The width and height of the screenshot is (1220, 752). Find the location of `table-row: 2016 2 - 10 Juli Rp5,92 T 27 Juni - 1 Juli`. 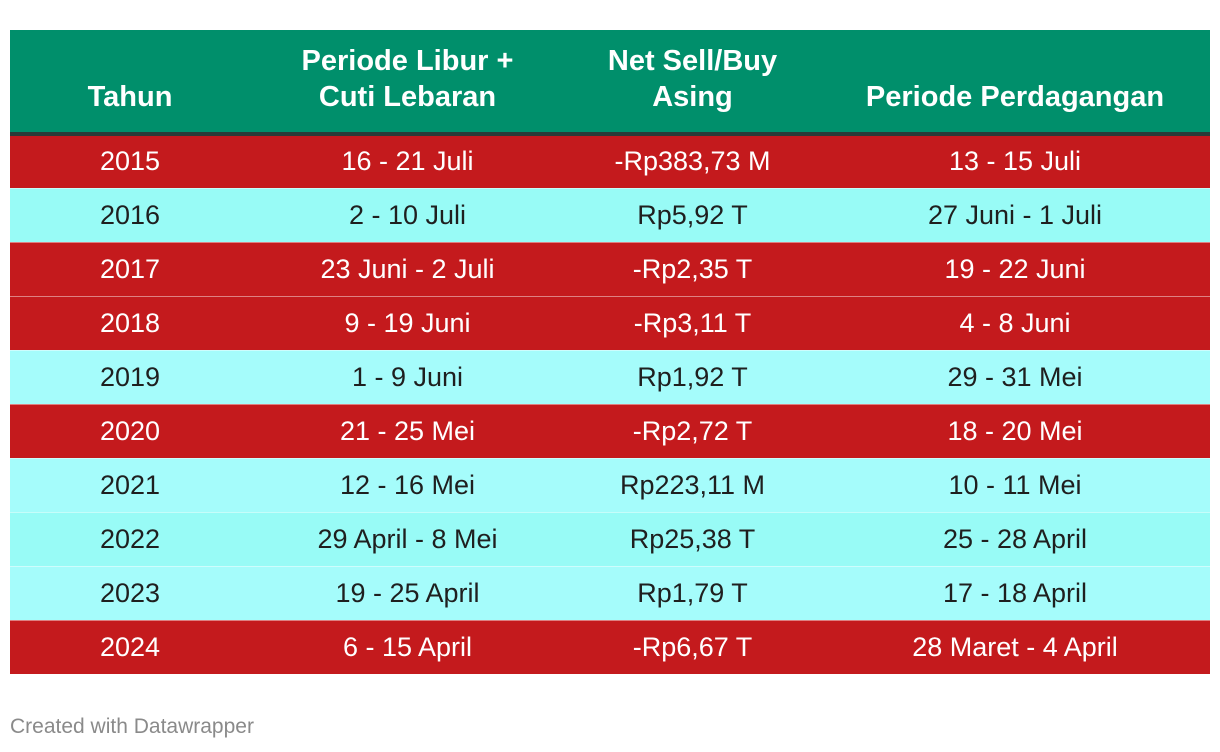

table-row: 2016 2 - 10 Juli Rp5,92 T 27 Juni - 1 Juli is located at coordinates (610, 215).